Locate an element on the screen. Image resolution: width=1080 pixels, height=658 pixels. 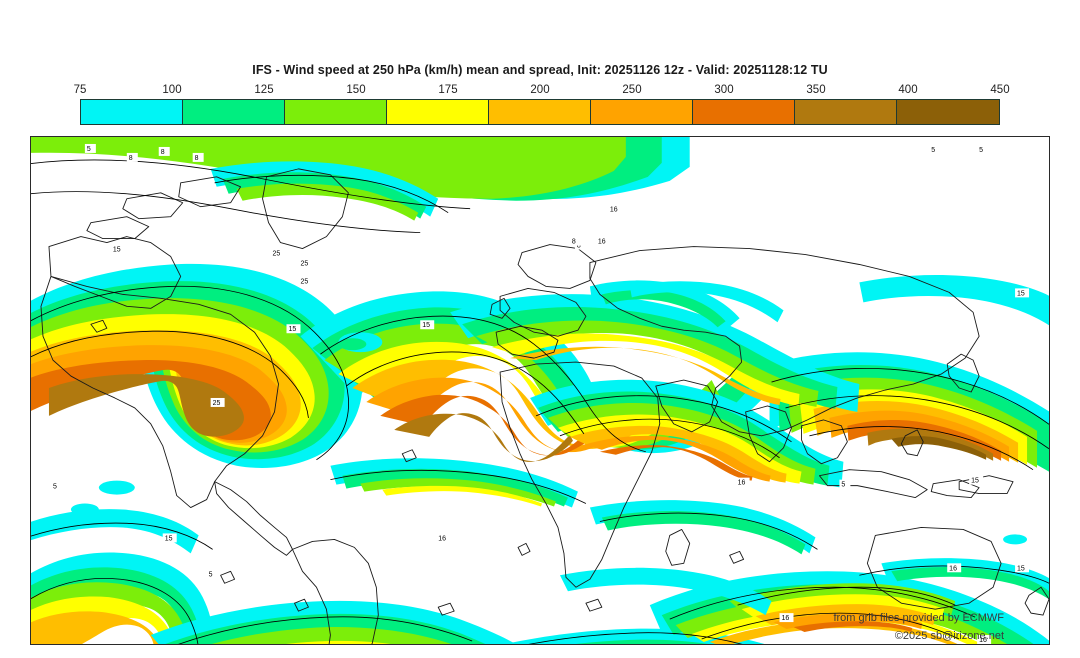
colorbar: 75 100 125 150 175 200 250 300 350 400 450 is located at coordinates (542, 104).